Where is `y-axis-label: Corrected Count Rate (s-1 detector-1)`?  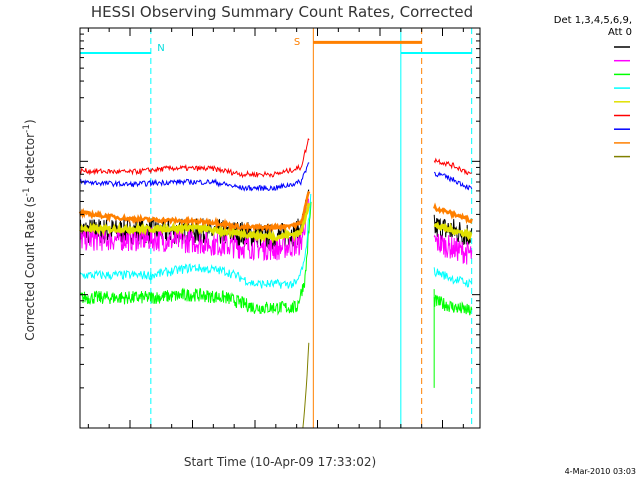 y-axis-label: Corrected Count Rate (s-1 detector-1) is located at coordinates (29, 229).